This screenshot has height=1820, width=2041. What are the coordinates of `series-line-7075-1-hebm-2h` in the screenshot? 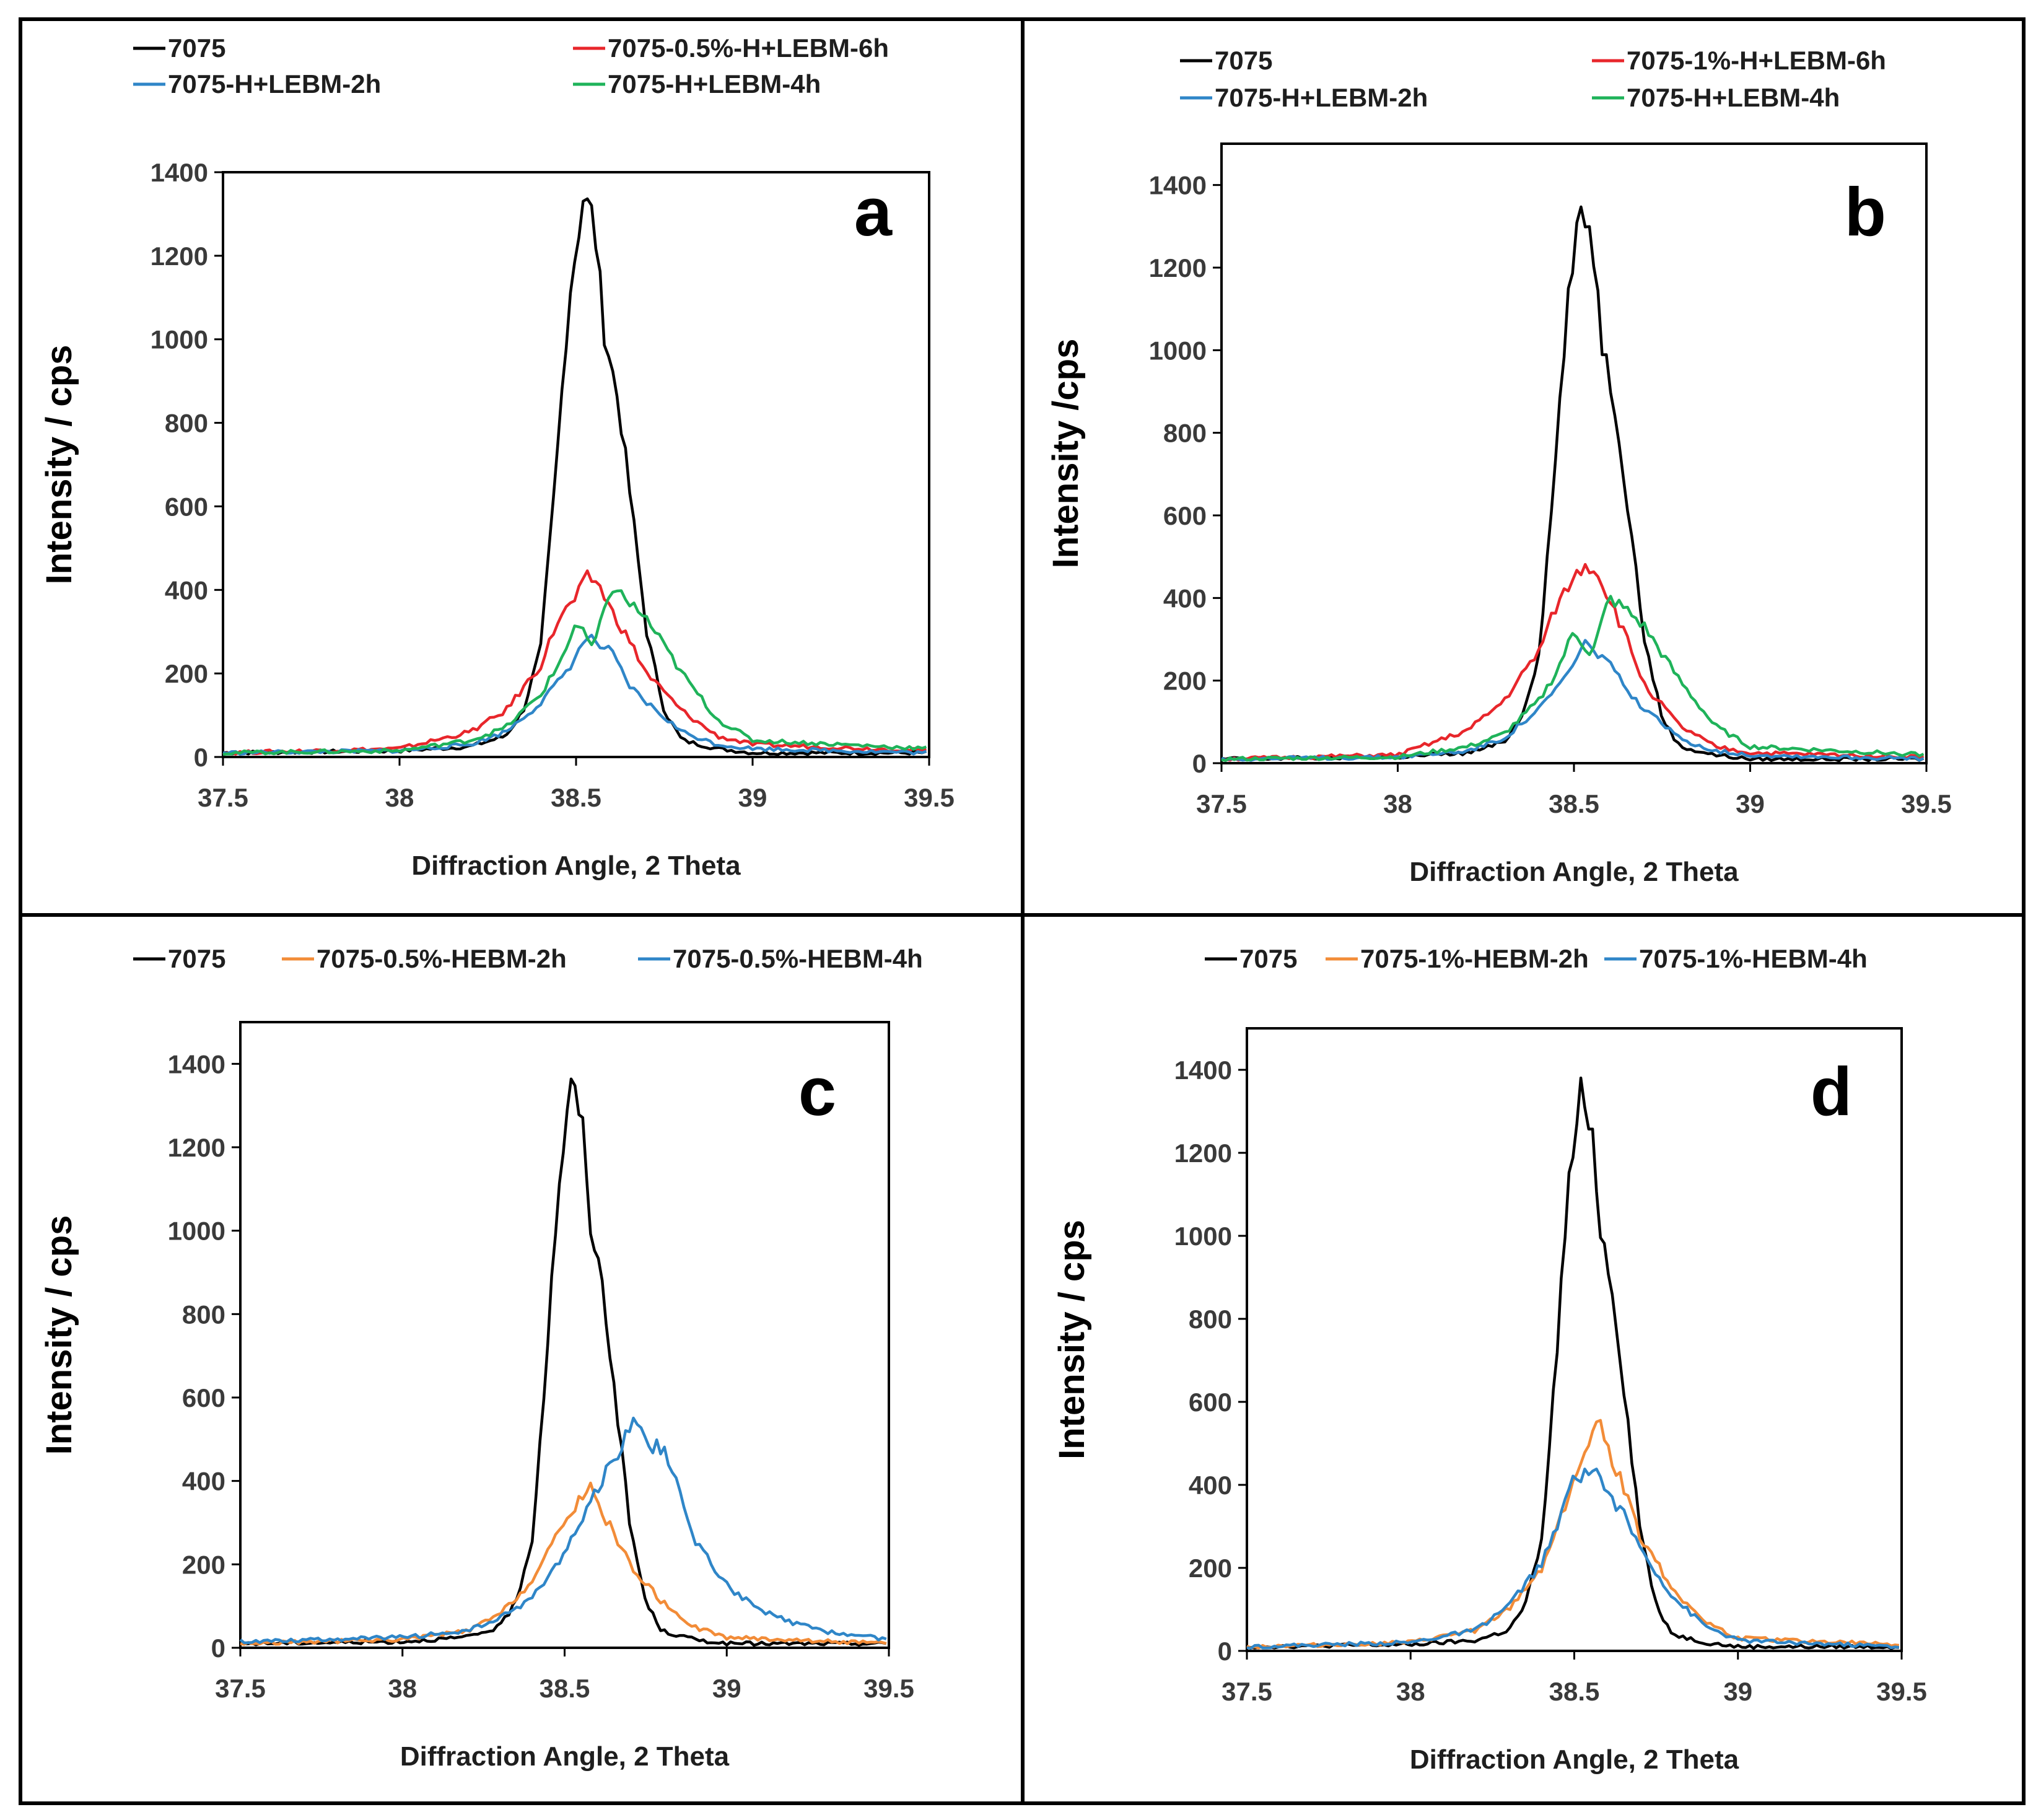 It's located at (1573, 1534).